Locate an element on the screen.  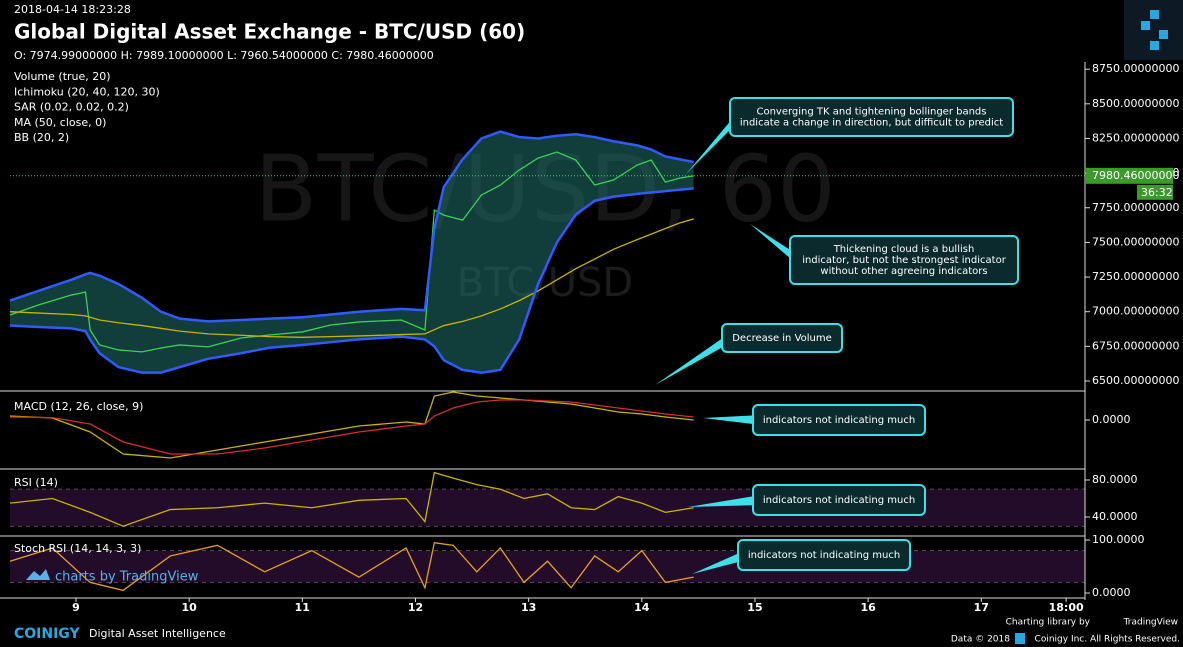
rights: Coinigy Inc. All Rights Reserved. is located at coordinates (1107, 640).